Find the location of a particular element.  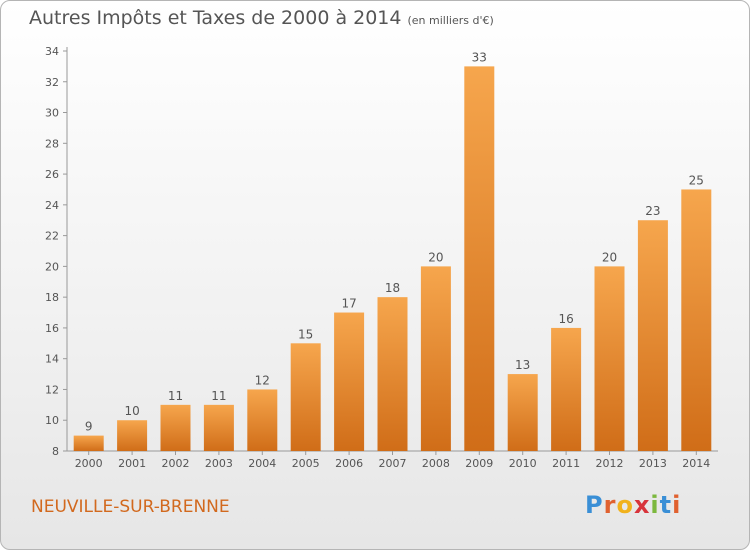

bar-value-label: 33 is located at coordinates (479, 57).